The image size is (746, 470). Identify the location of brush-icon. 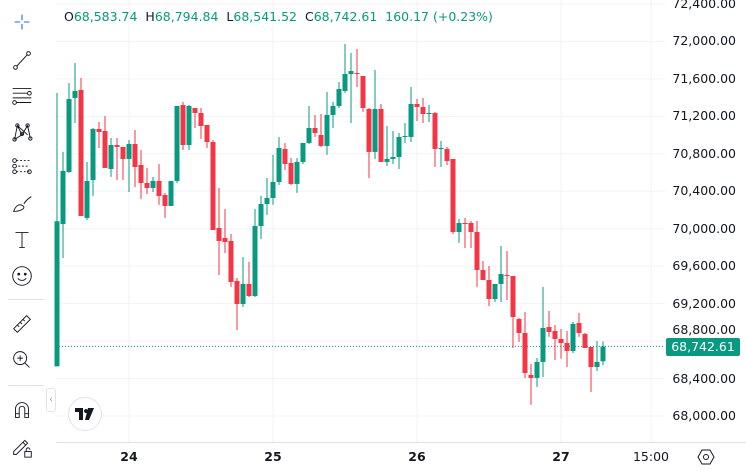
(22, 204).